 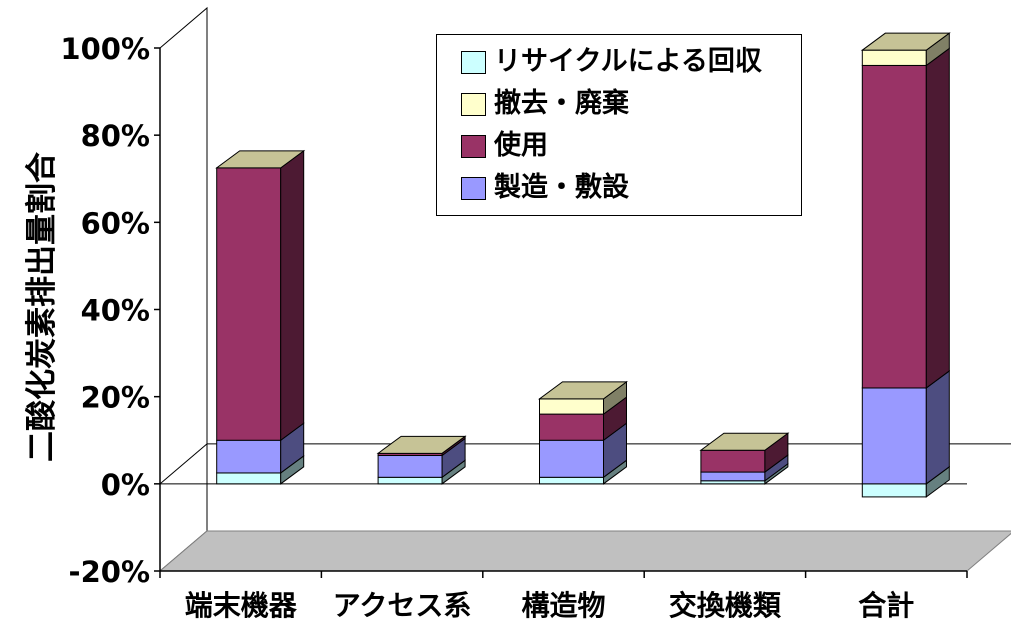 I want to click on y-axis-title: 二酸化炭素排出量割合, so click(x=42, y=307).